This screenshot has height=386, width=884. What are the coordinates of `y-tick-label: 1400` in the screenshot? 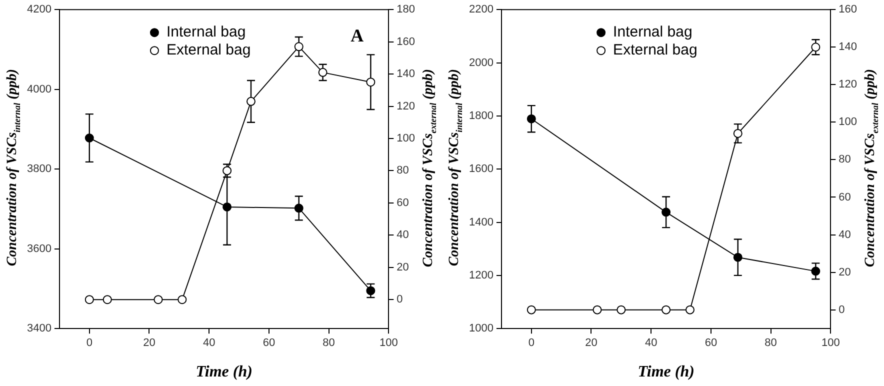 It's located at (481, 222).